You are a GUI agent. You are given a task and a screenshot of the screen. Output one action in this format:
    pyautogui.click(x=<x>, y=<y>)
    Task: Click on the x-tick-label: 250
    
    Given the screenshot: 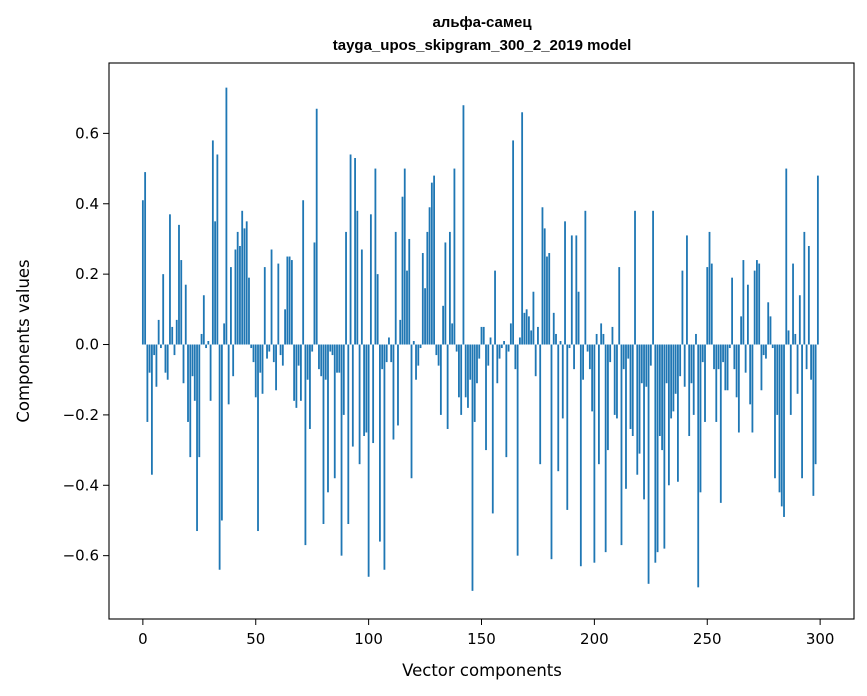 What is the action you would take?
    pyautogui.click(x=707, y=639)
    